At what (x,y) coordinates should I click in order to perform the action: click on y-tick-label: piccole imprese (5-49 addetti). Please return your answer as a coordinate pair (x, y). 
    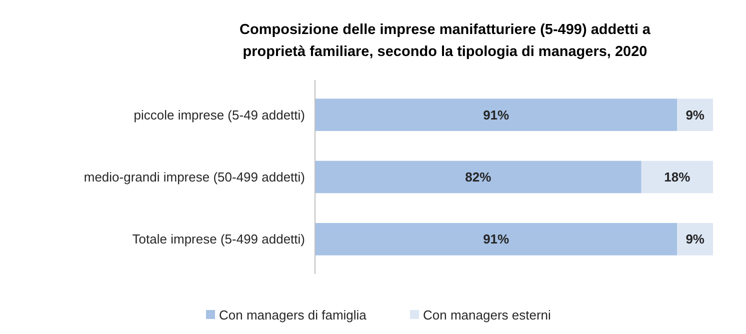
    Looking at the image, I should click on (219, 114).